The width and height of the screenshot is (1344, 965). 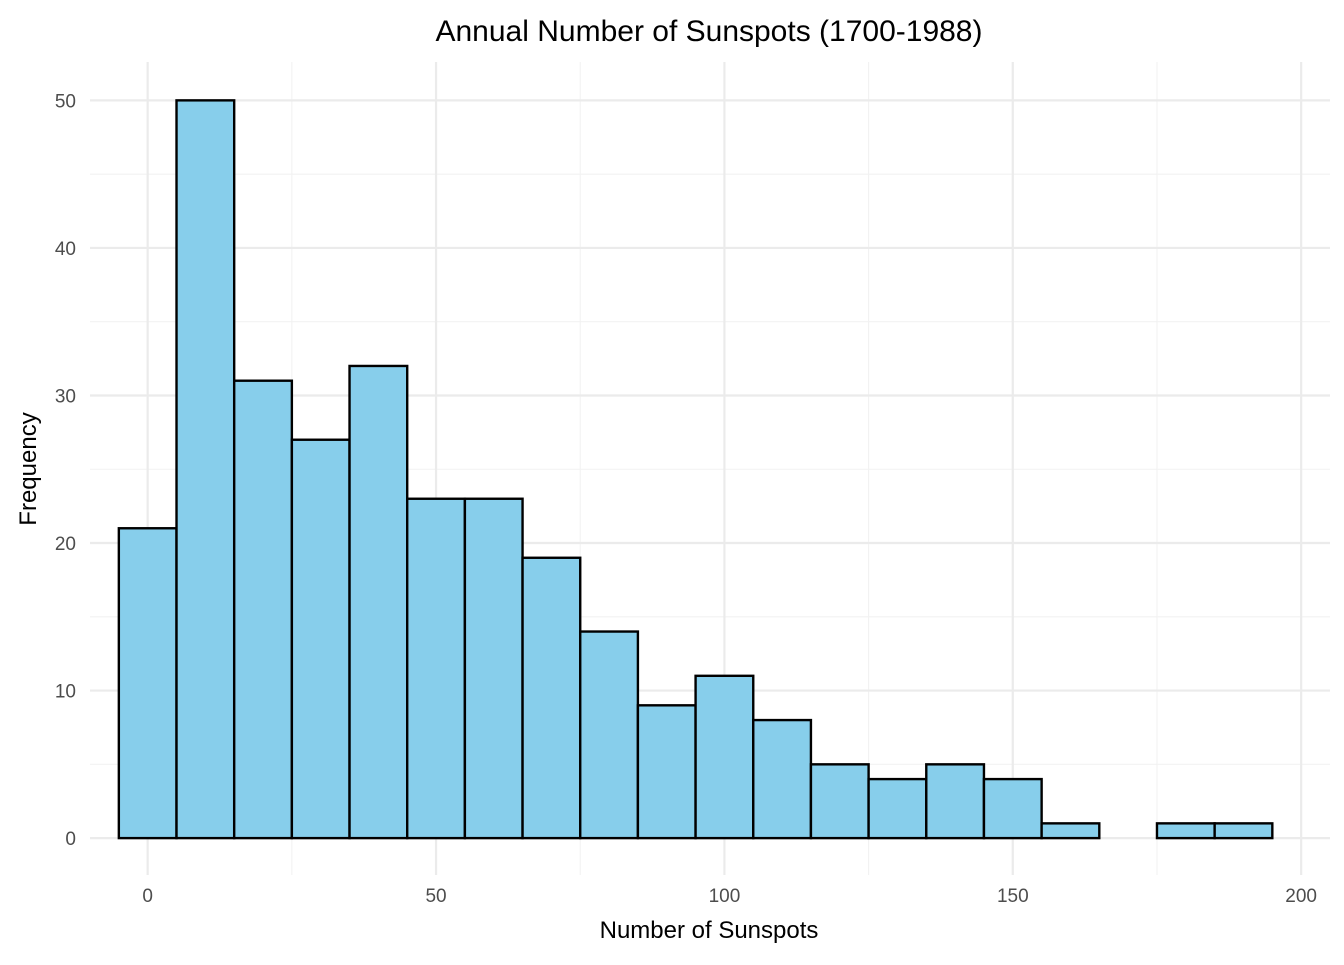 What do you see at coordinates (709, 930) in the screenshot?
I see `x-axis-title: Number of Sunspots` at bounding box center [709, 930].